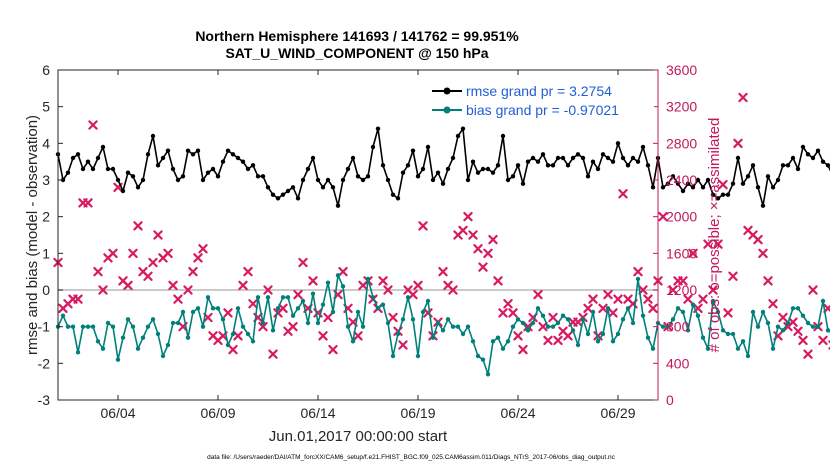 The width and height of the screenshot is (830, 470). Describe the element at coordinates (714, 235) in the screenshot. I see `y-axis-label-right: # of obs: o=possible; ×=assimilated` at that location.